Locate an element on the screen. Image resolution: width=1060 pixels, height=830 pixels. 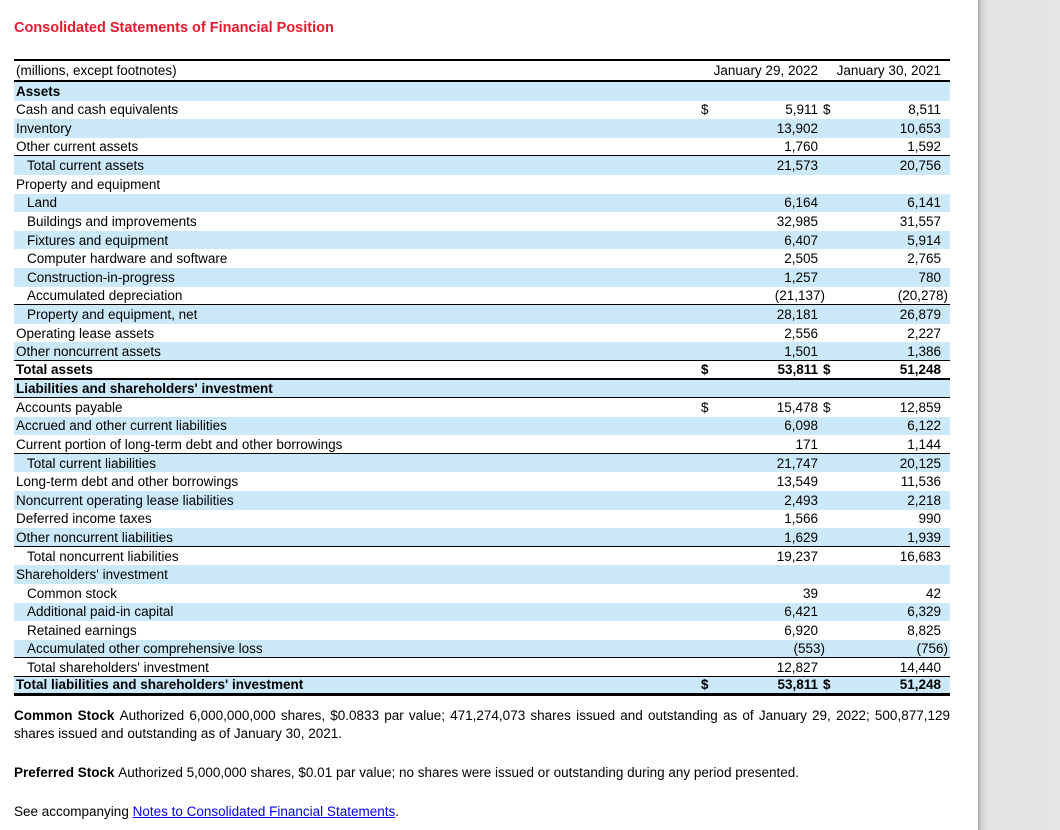
row-value-c2: 6,141 is located at coordinates (886, 202).